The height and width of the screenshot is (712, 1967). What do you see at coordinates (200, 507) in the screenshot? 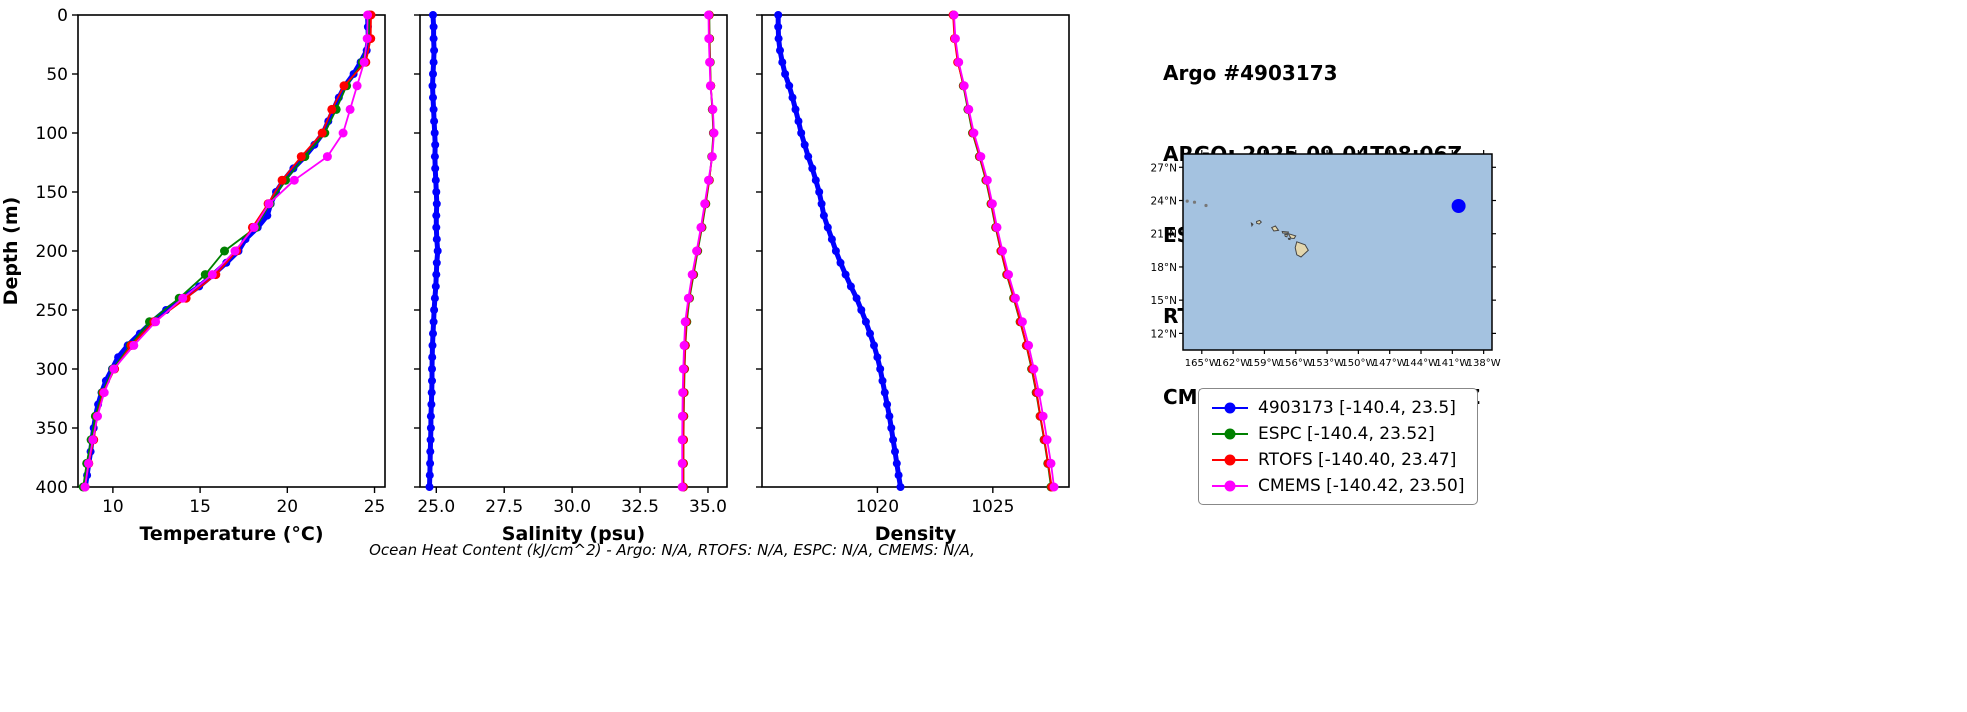
I see `x-tick-label: 15` at bounding box center [200, 507].